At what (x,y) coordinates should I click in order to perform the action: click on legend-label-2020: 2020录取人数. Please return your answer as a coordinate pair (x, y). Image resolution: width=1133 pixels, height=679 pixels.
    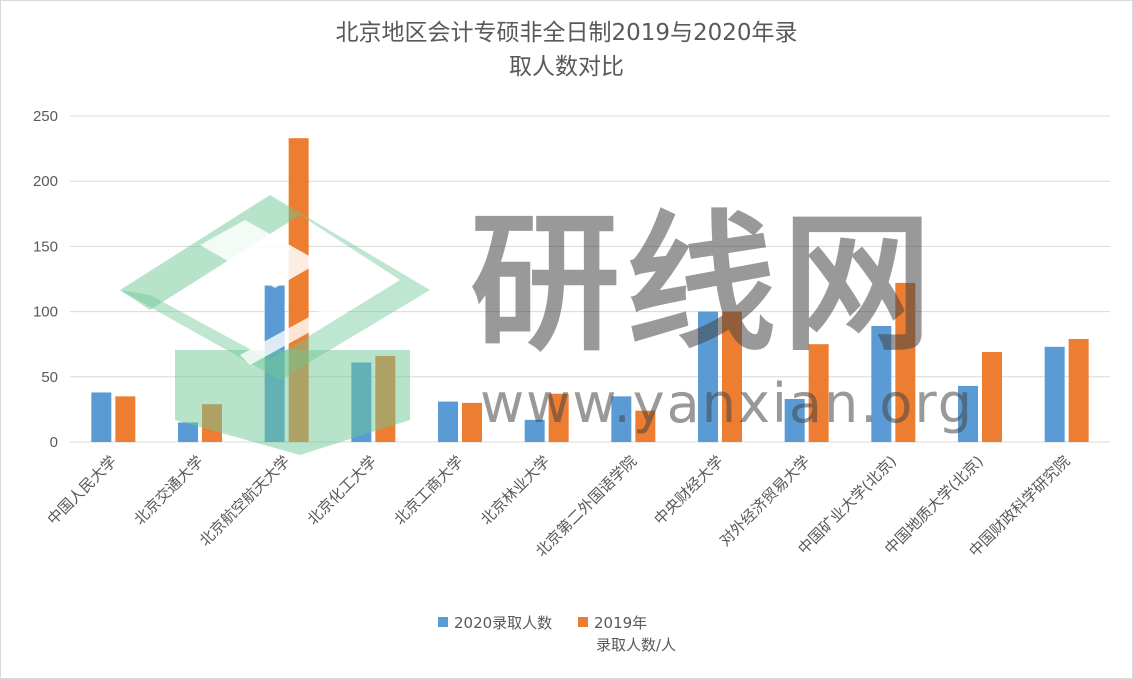
    Looking at the image, I should click on (503, 623).